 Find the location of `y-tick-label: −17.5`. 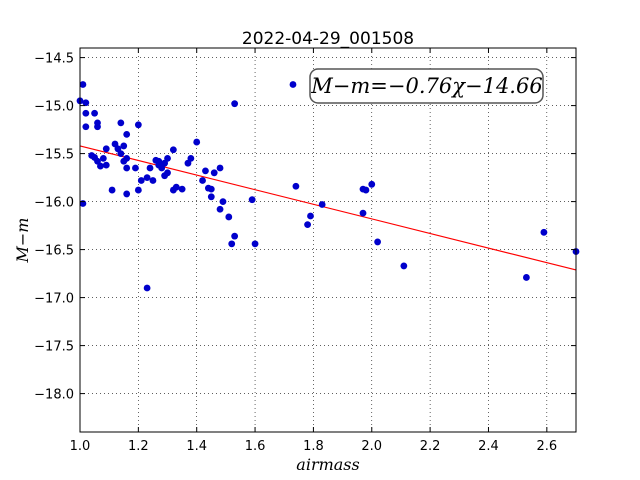

y-tick-label: −17.5 is located at coordinates (54, 347).